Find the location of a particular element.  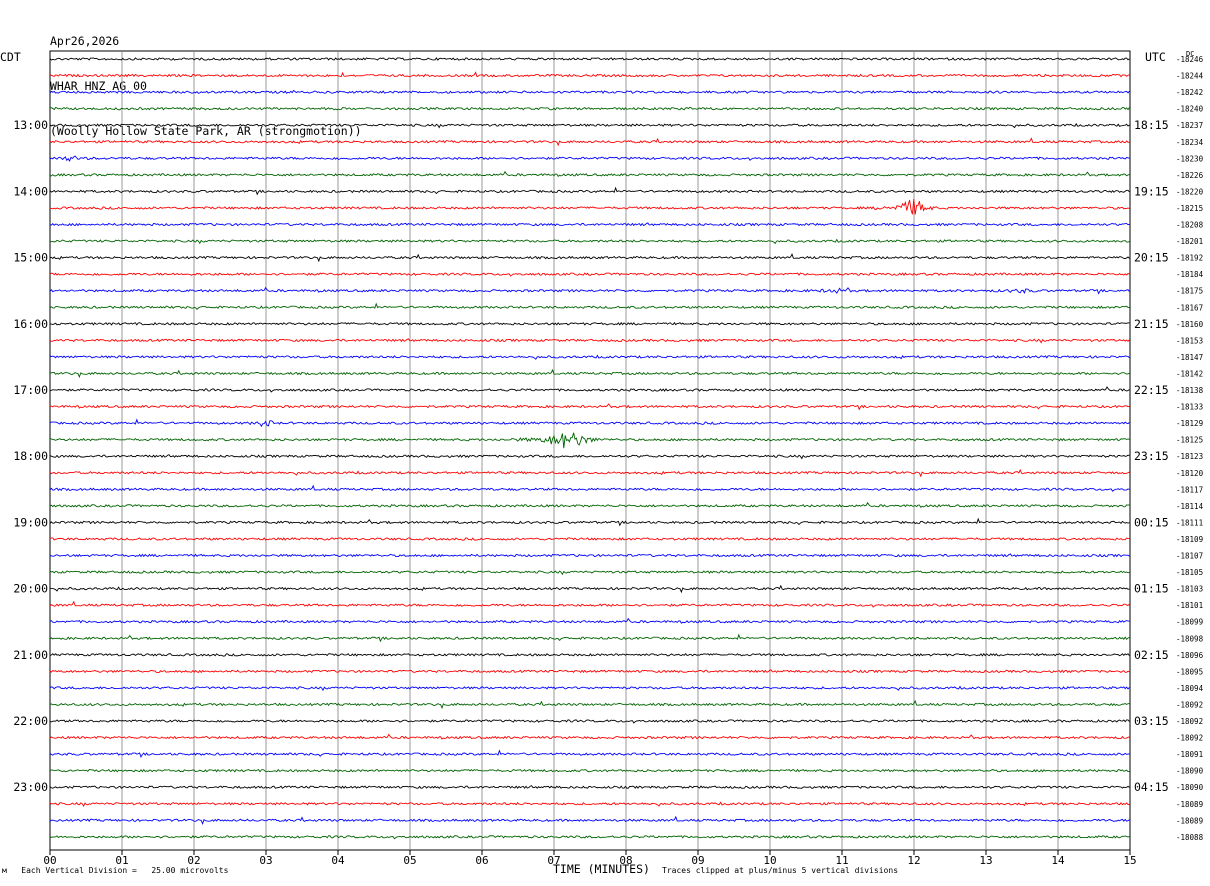

left-hour-label: 18:00 is located at coordinates (30, 456).